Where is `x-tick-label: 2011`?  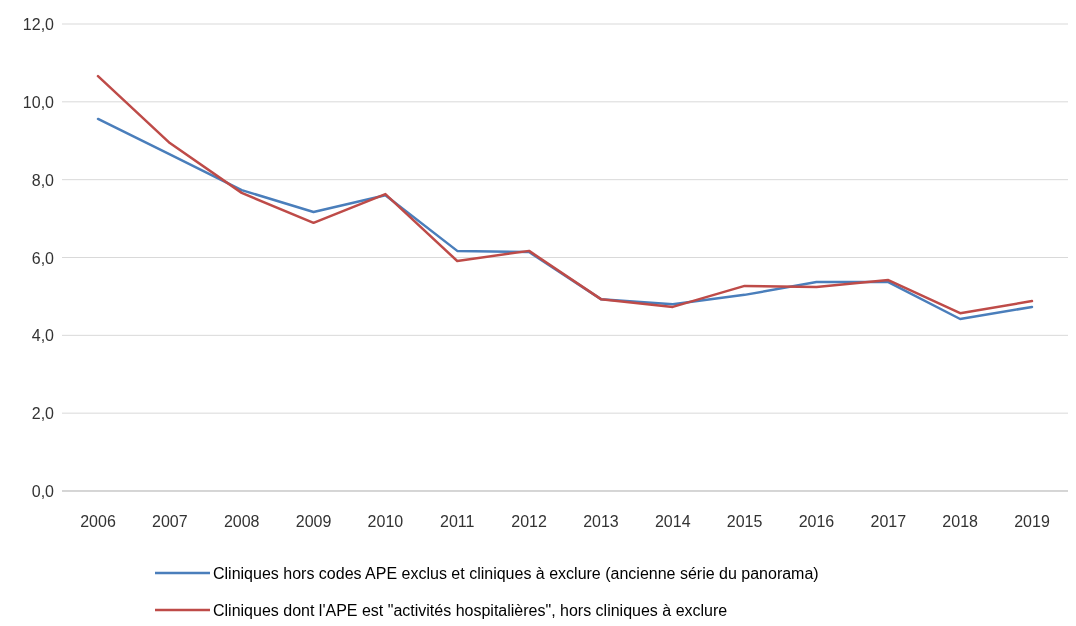 x-tick-label: 2011 is located at coordinates (457, 521).